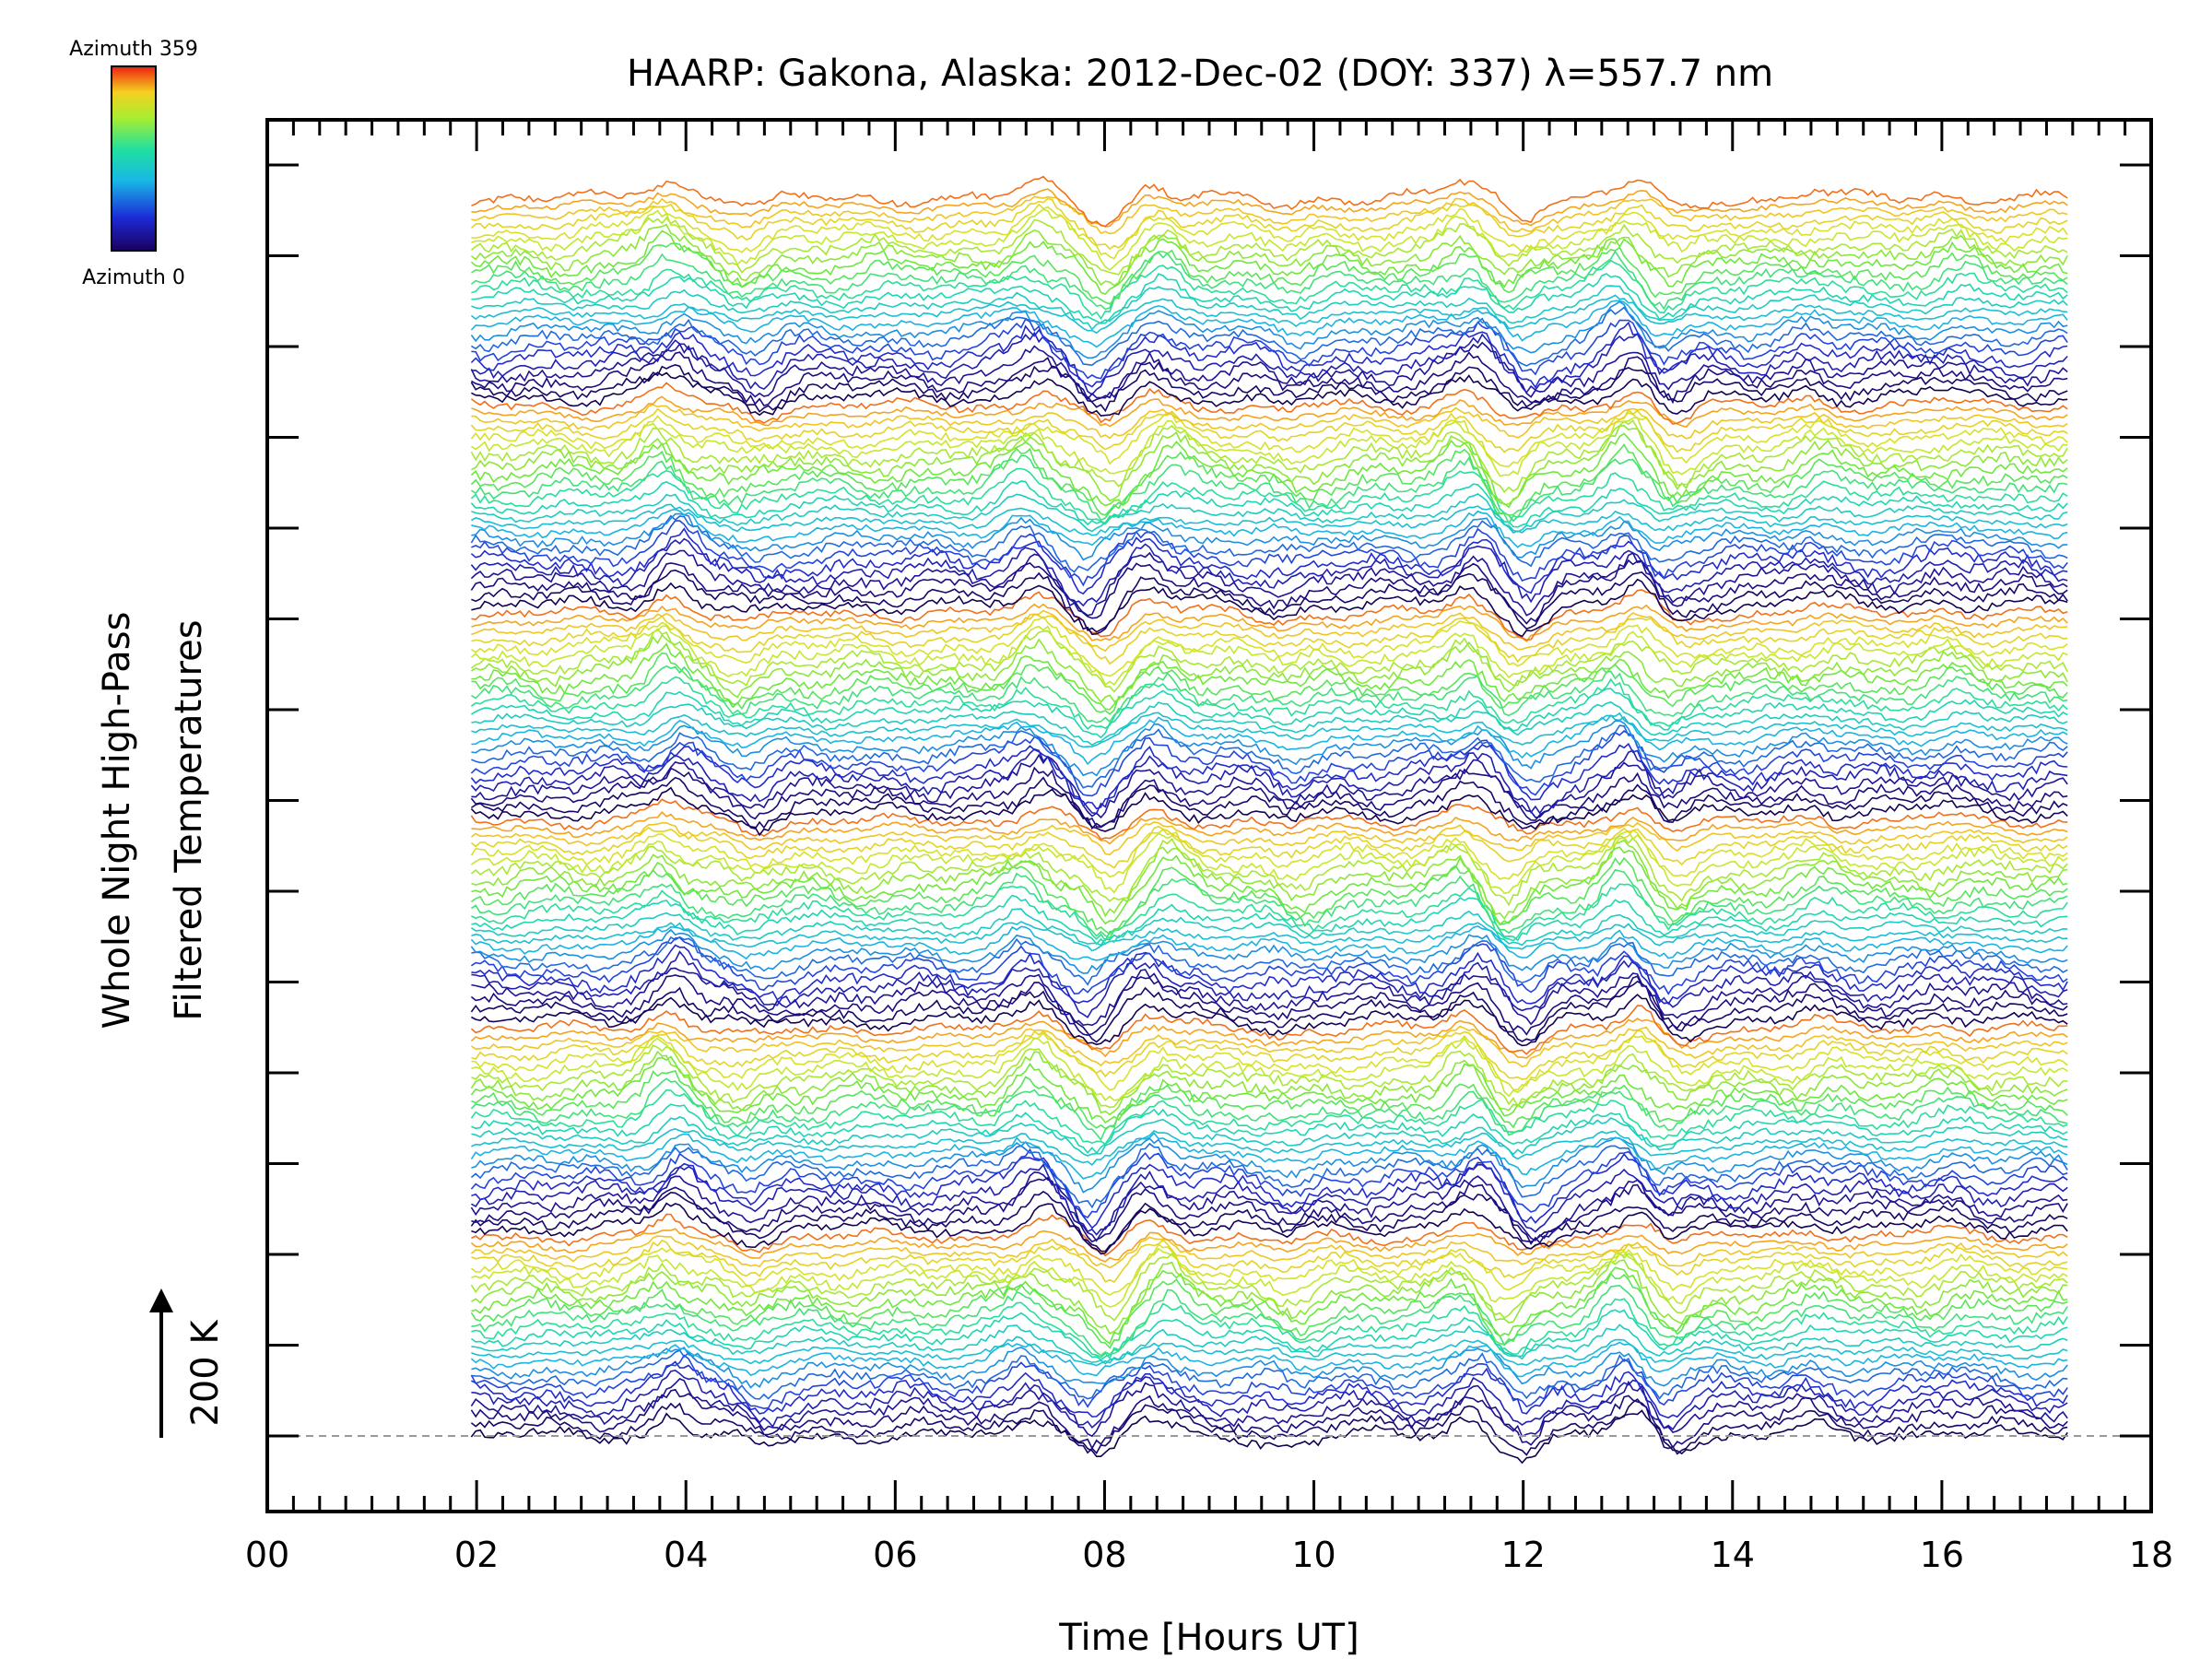 The image size is (2212, 1659). I want to click on x-tick-label: 08, so click(1104, 1555).